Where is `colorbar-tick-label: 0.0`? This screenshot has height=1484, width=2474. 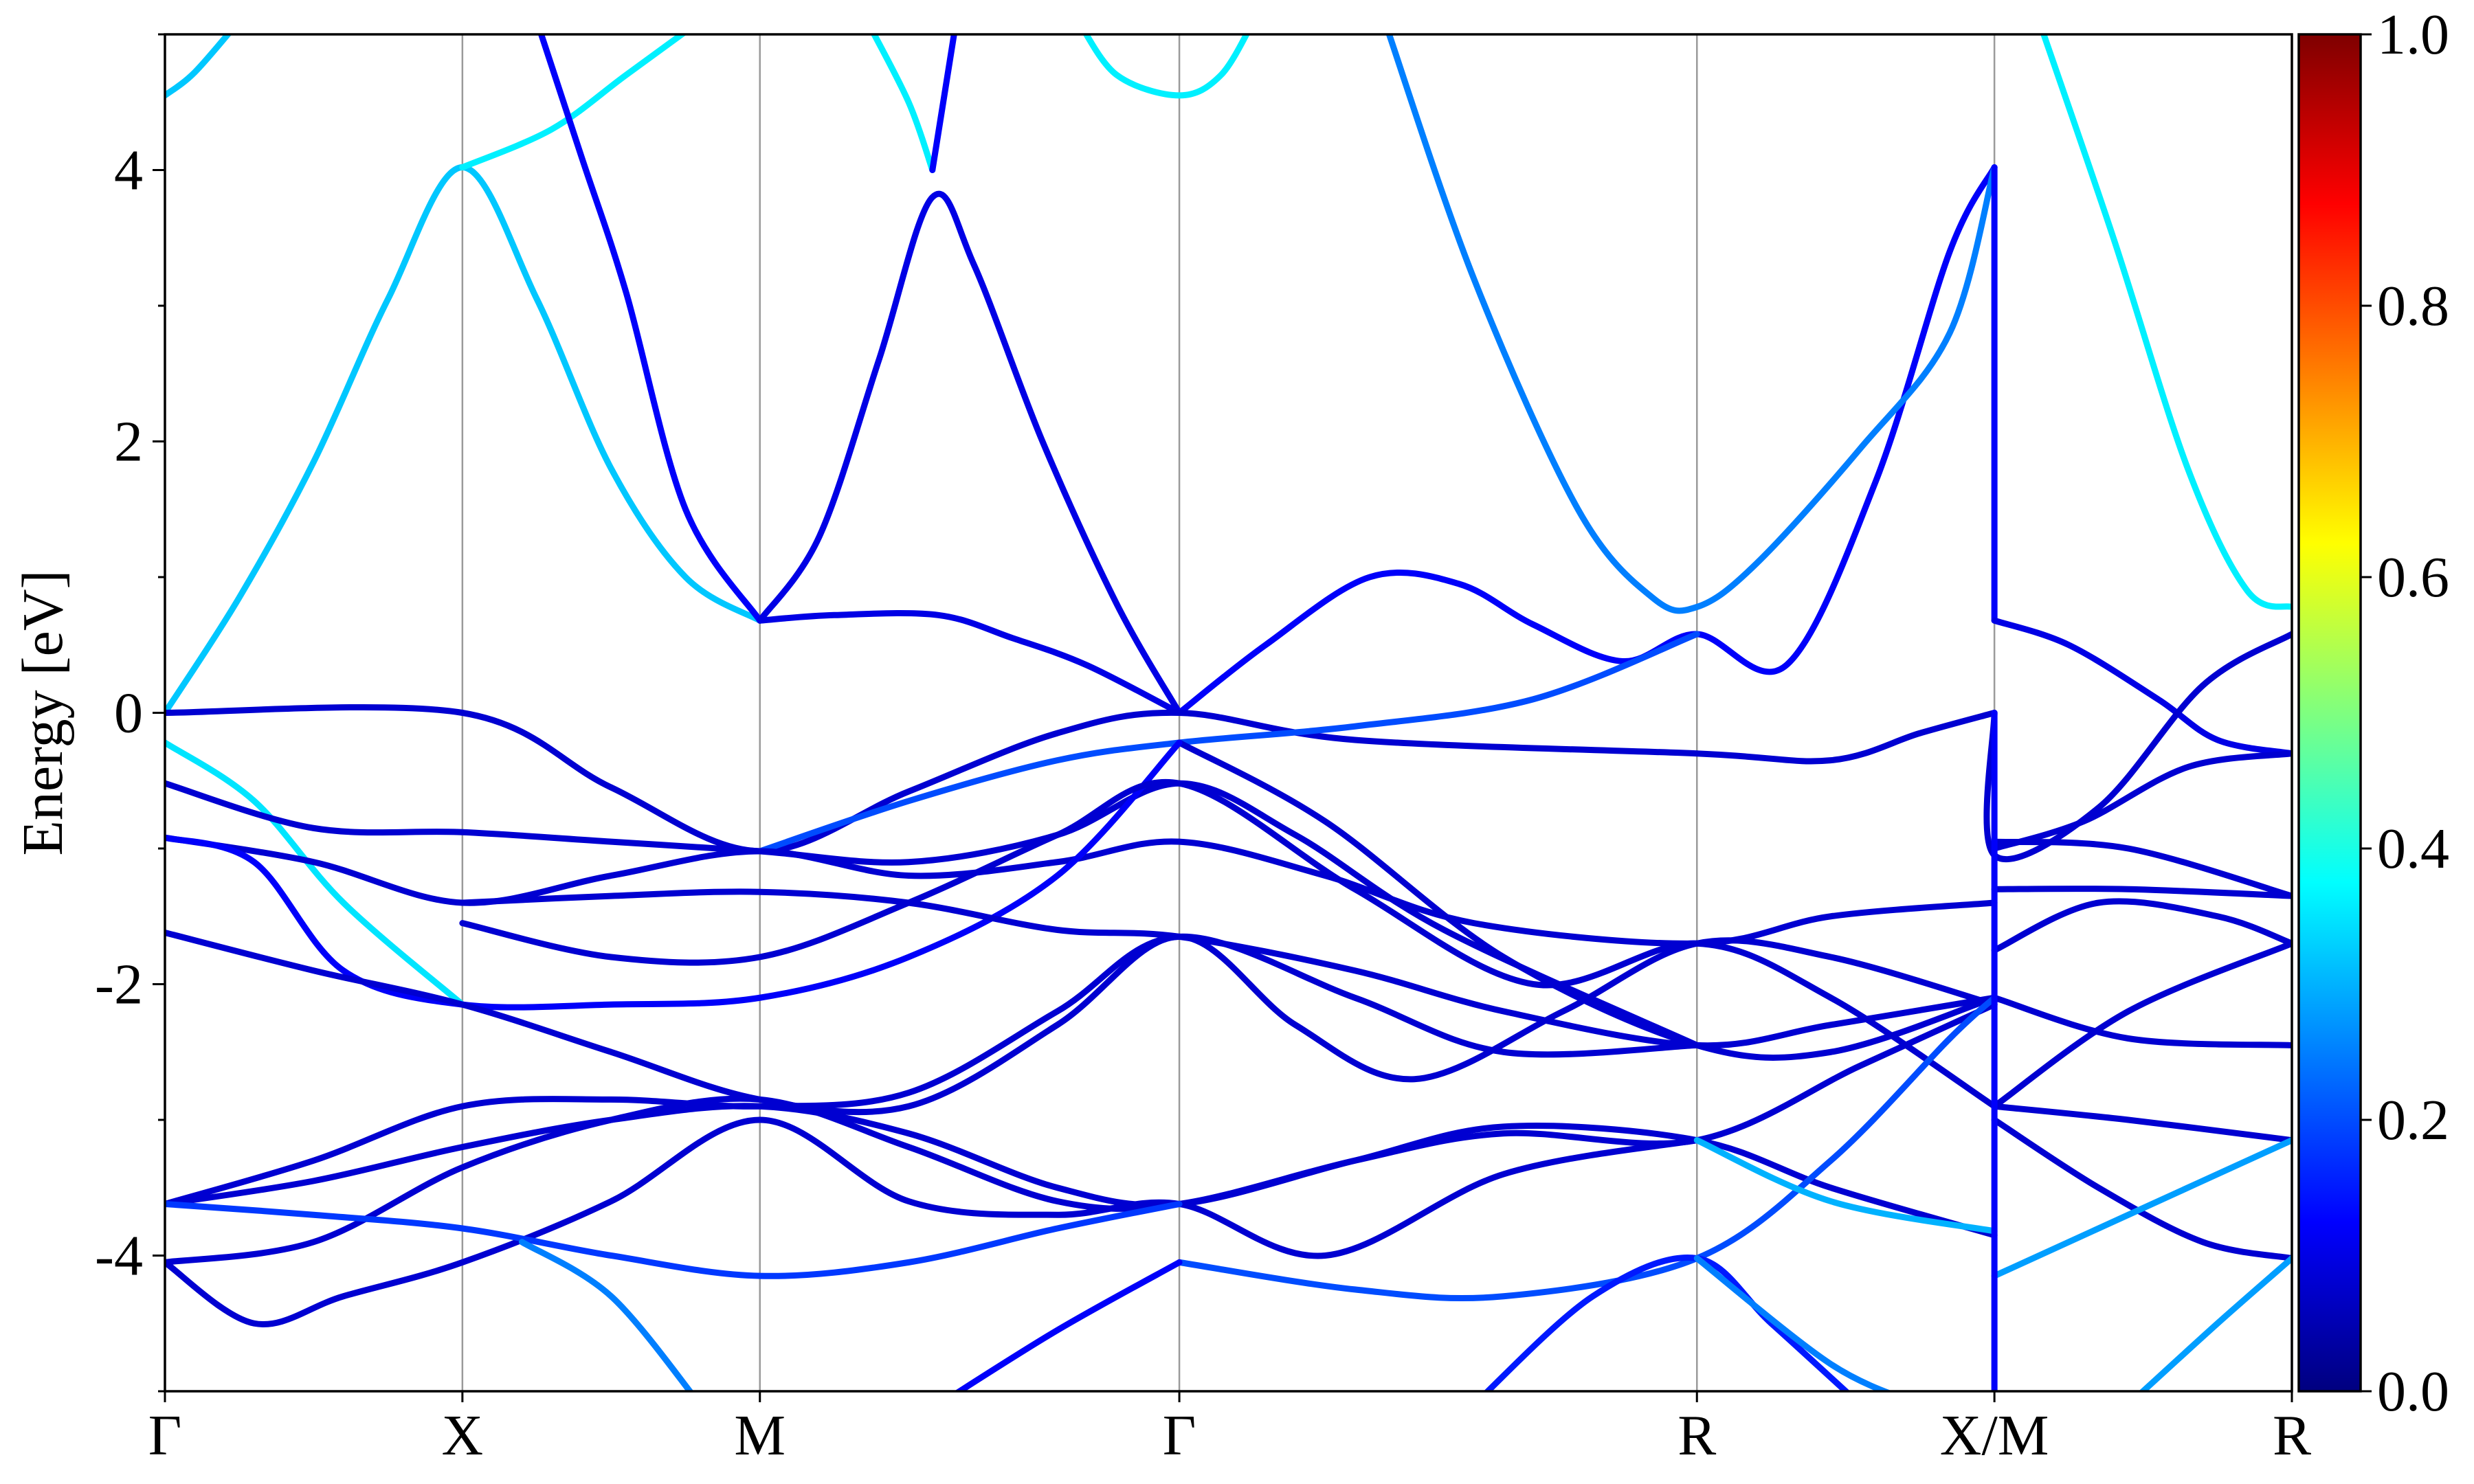 colorbar-tick-label: 0.0 is located at coordinates (2413, 1392).